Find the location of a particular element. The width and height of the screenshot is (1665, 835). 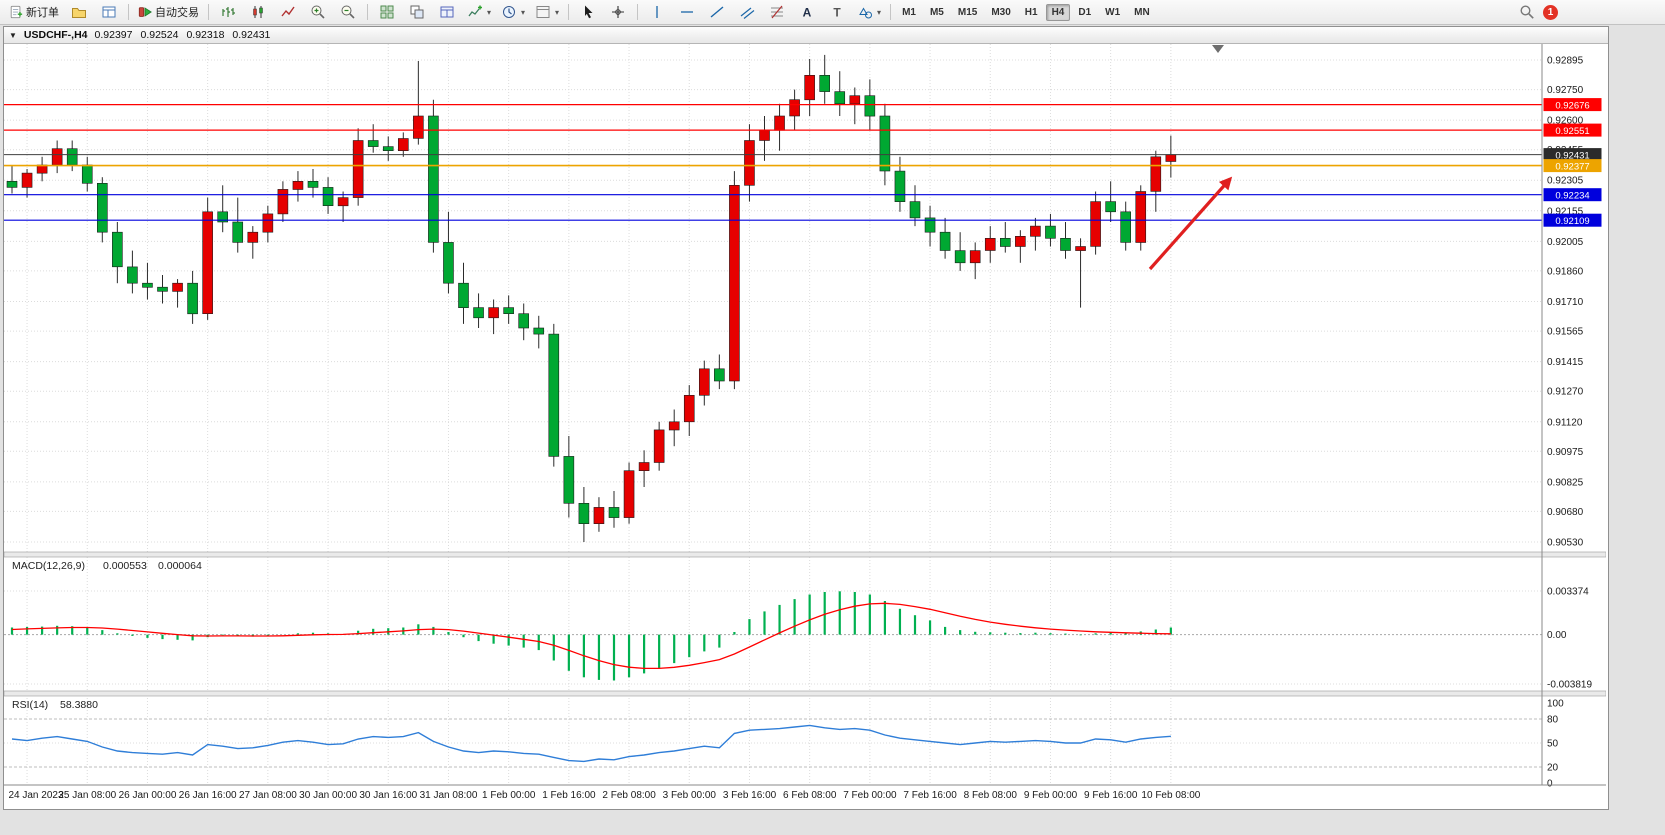

svg-text: 0.90680 is located at coordinates (1565, 512).